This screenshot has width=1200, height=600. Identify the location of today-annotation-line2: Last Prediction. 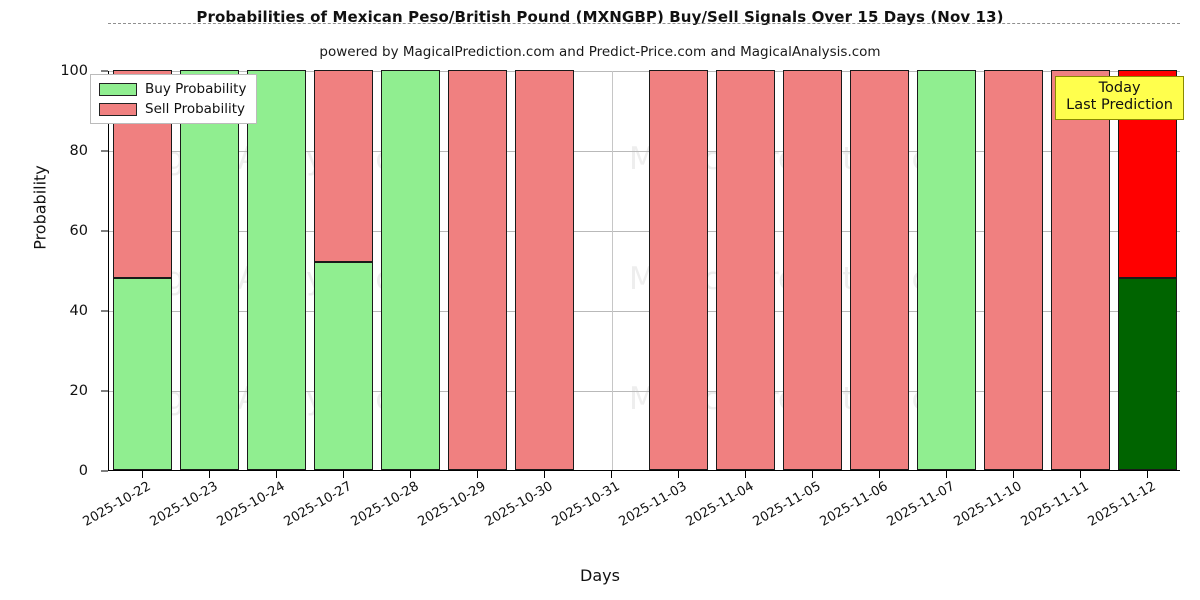
(1119, 105).